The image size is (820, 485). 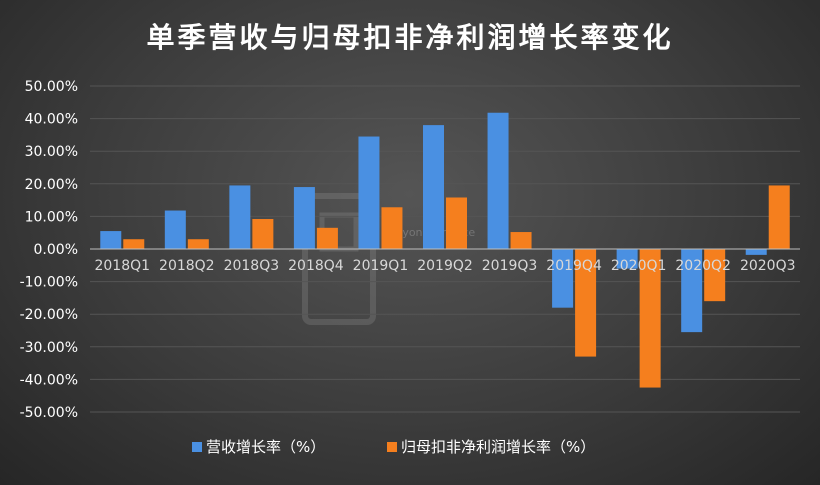 I want to click on bar-revenue-2020Q2, so click(x=692, y=291).